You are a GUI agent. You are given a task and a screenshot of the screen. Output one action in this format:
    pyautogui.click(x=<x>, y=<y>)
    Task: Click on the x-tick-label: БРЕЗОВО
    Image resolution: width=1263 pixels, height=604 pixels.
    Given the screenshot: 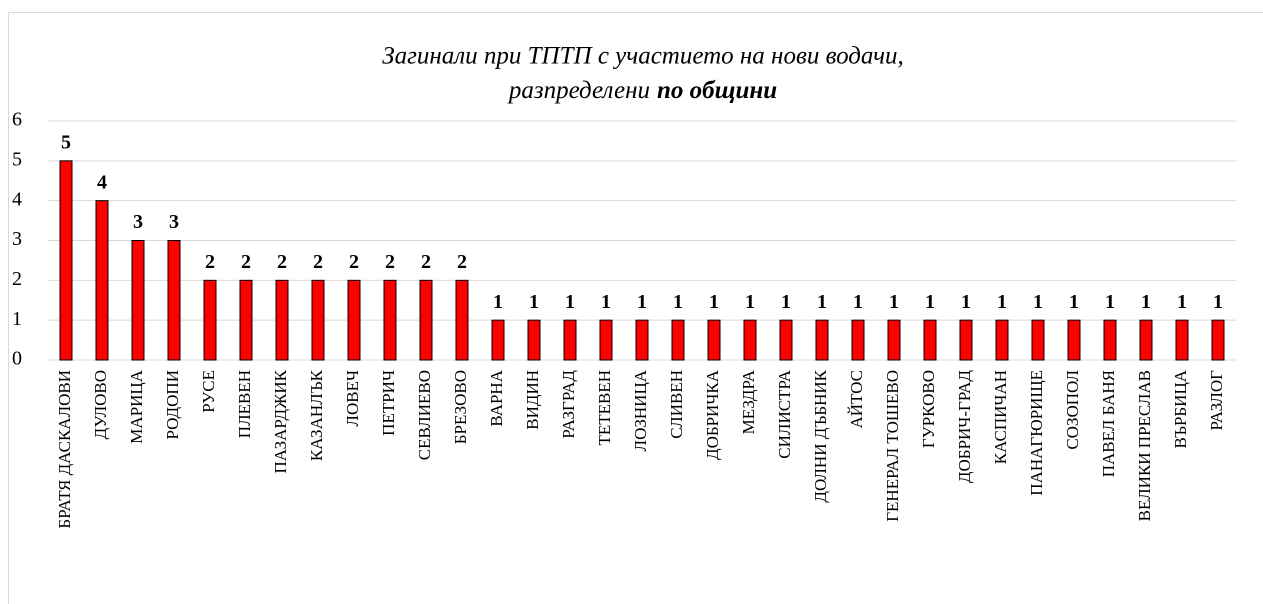 What is the action you would take?
    pyautogui.click(x=460, y=407)
    